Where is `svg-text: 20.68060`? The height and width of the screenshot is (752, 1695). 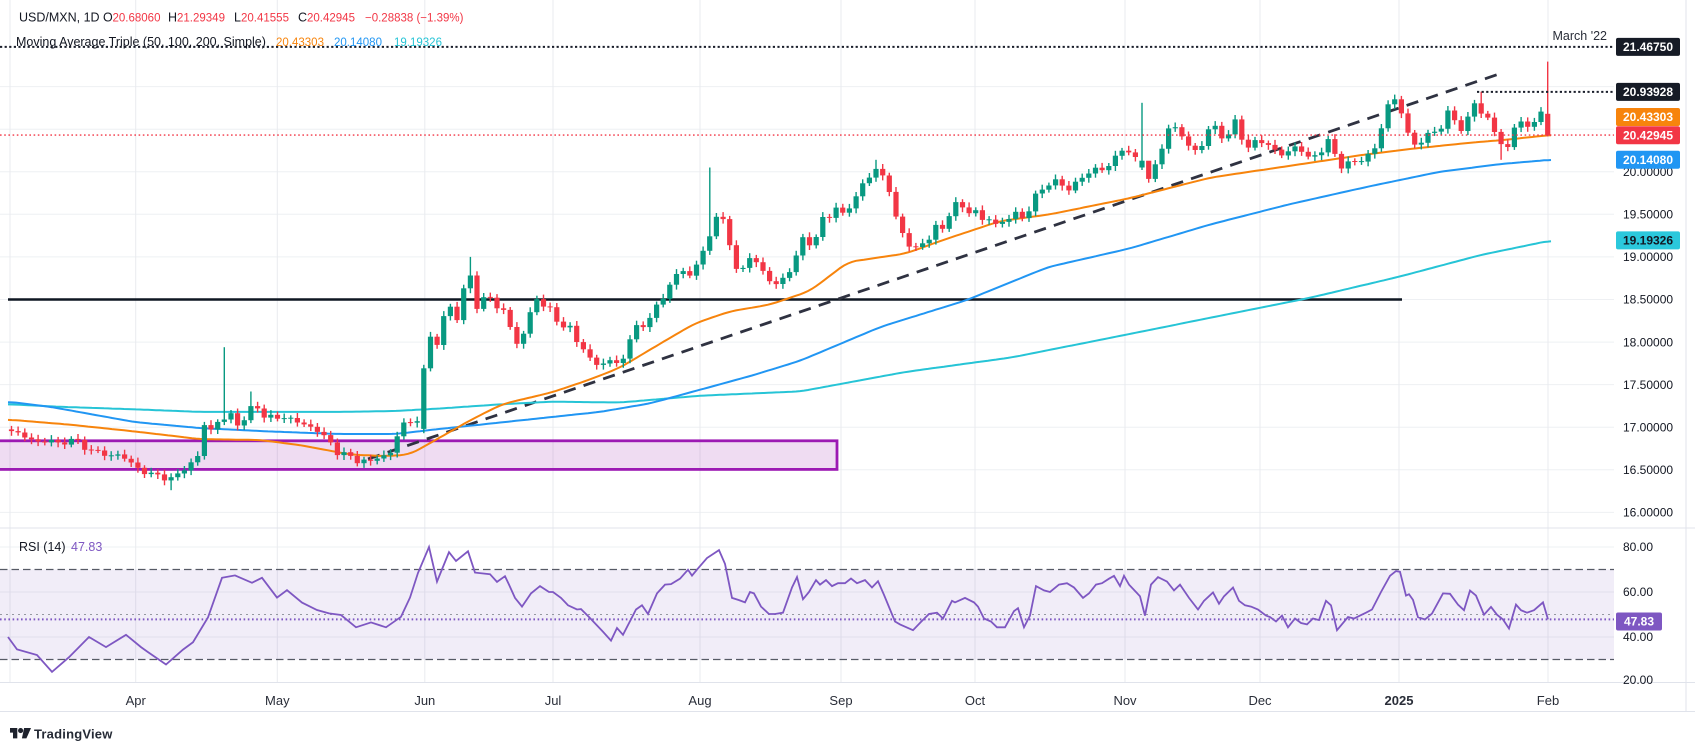 svg-text: 20.68060 is located at coordinates (137, 19).